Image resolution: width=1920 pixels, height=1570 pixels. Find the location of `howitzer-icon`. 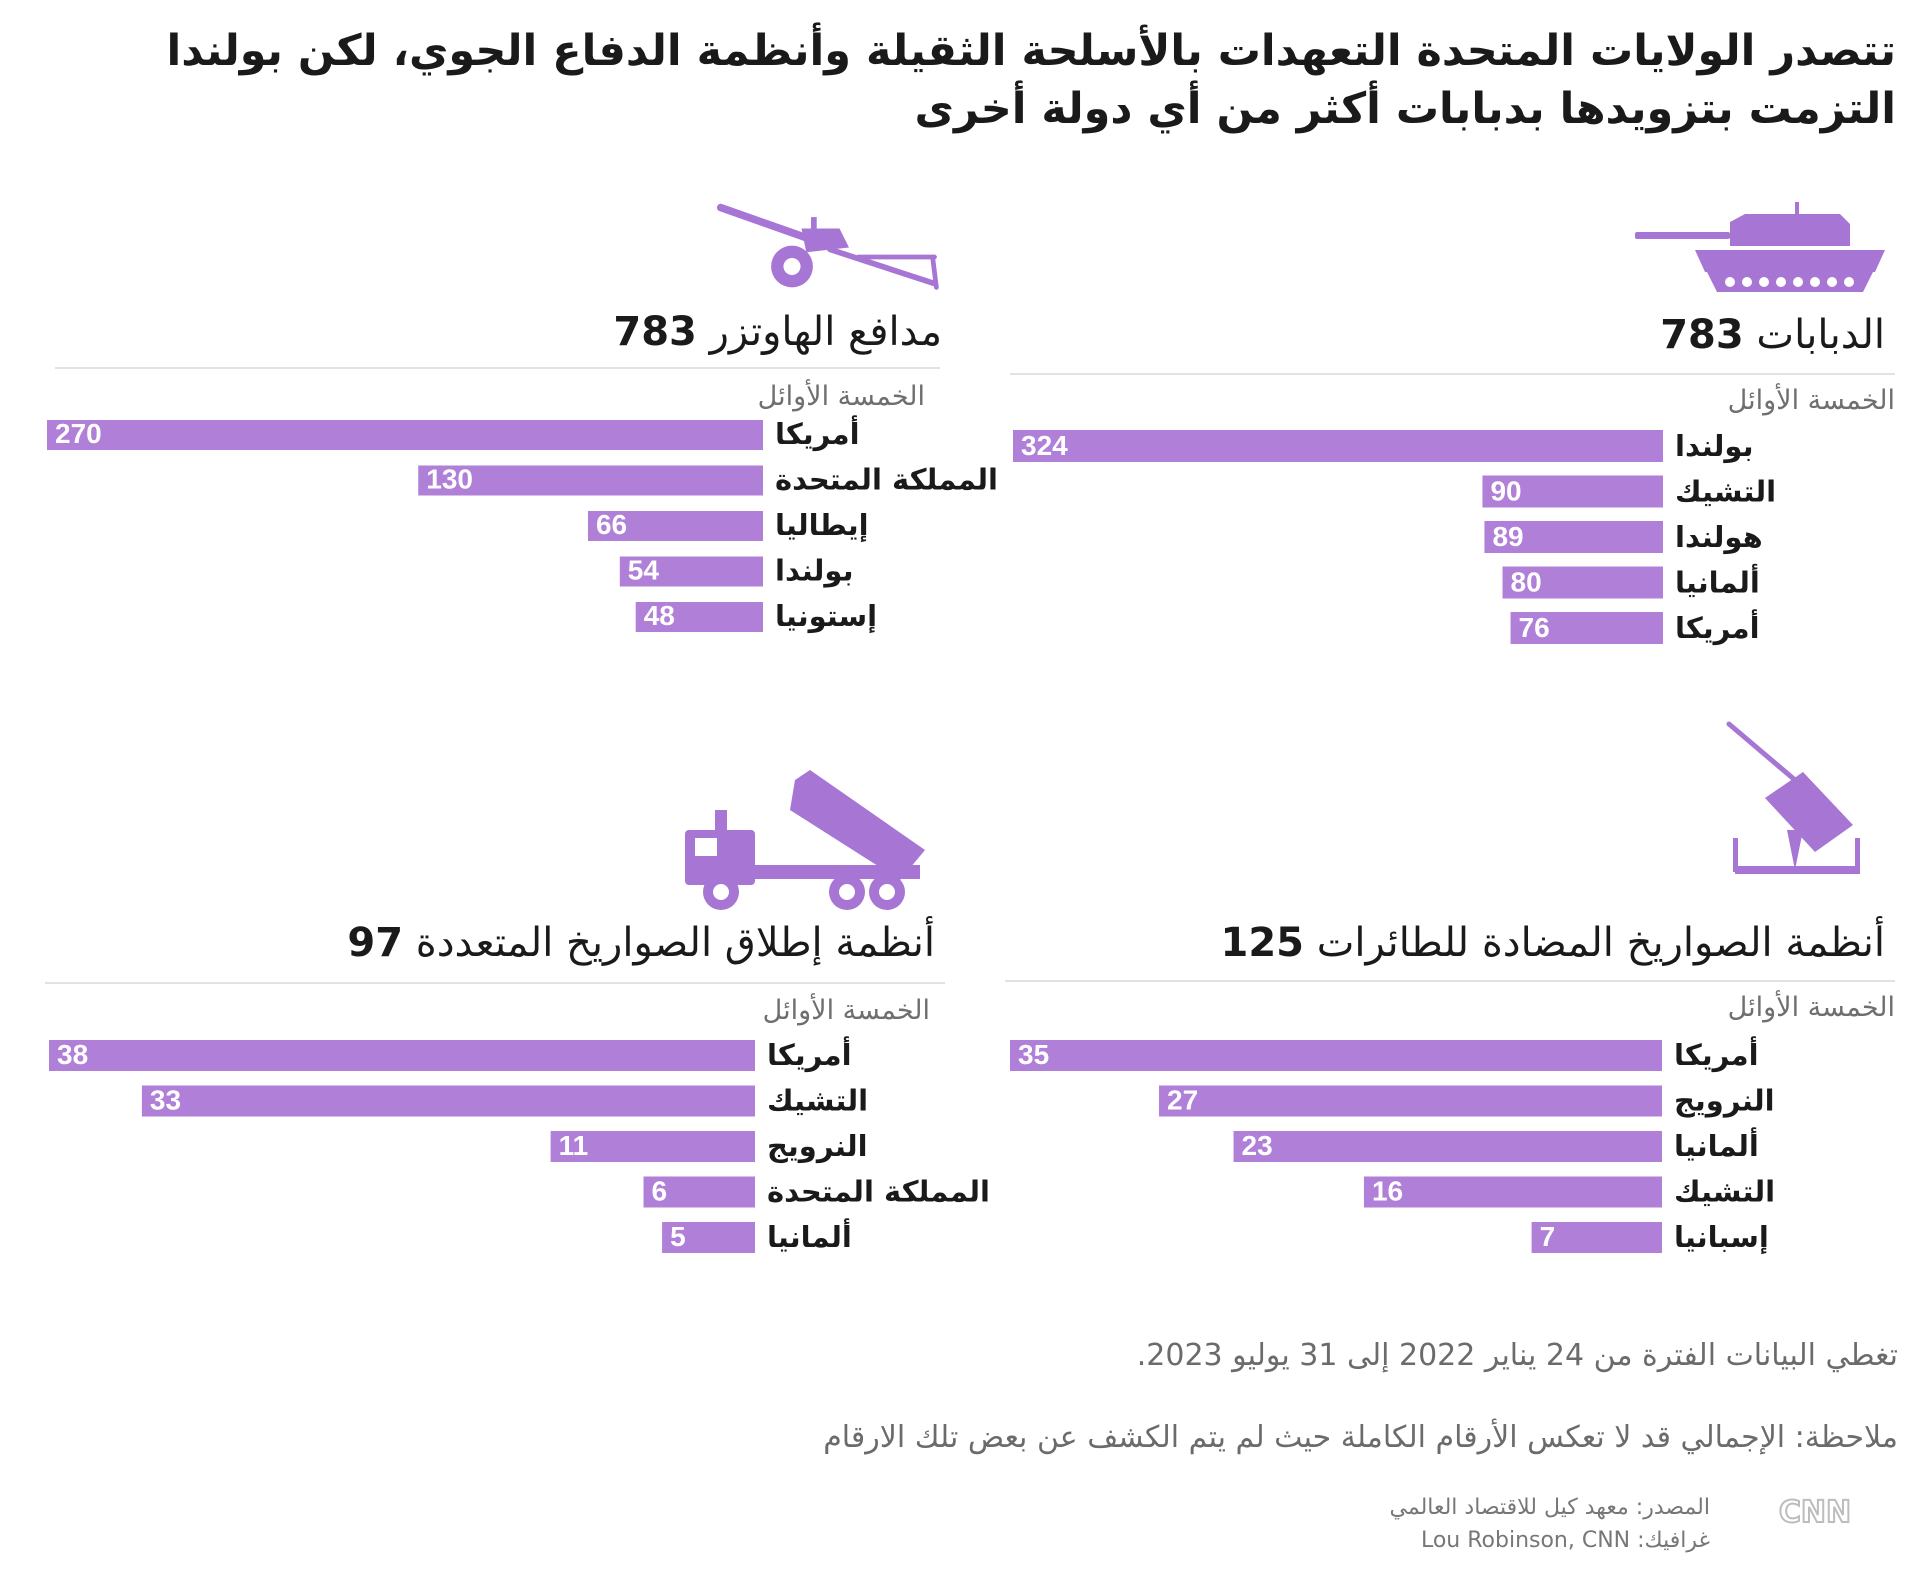

howitzer-icon is located at coordinates (827, 246).